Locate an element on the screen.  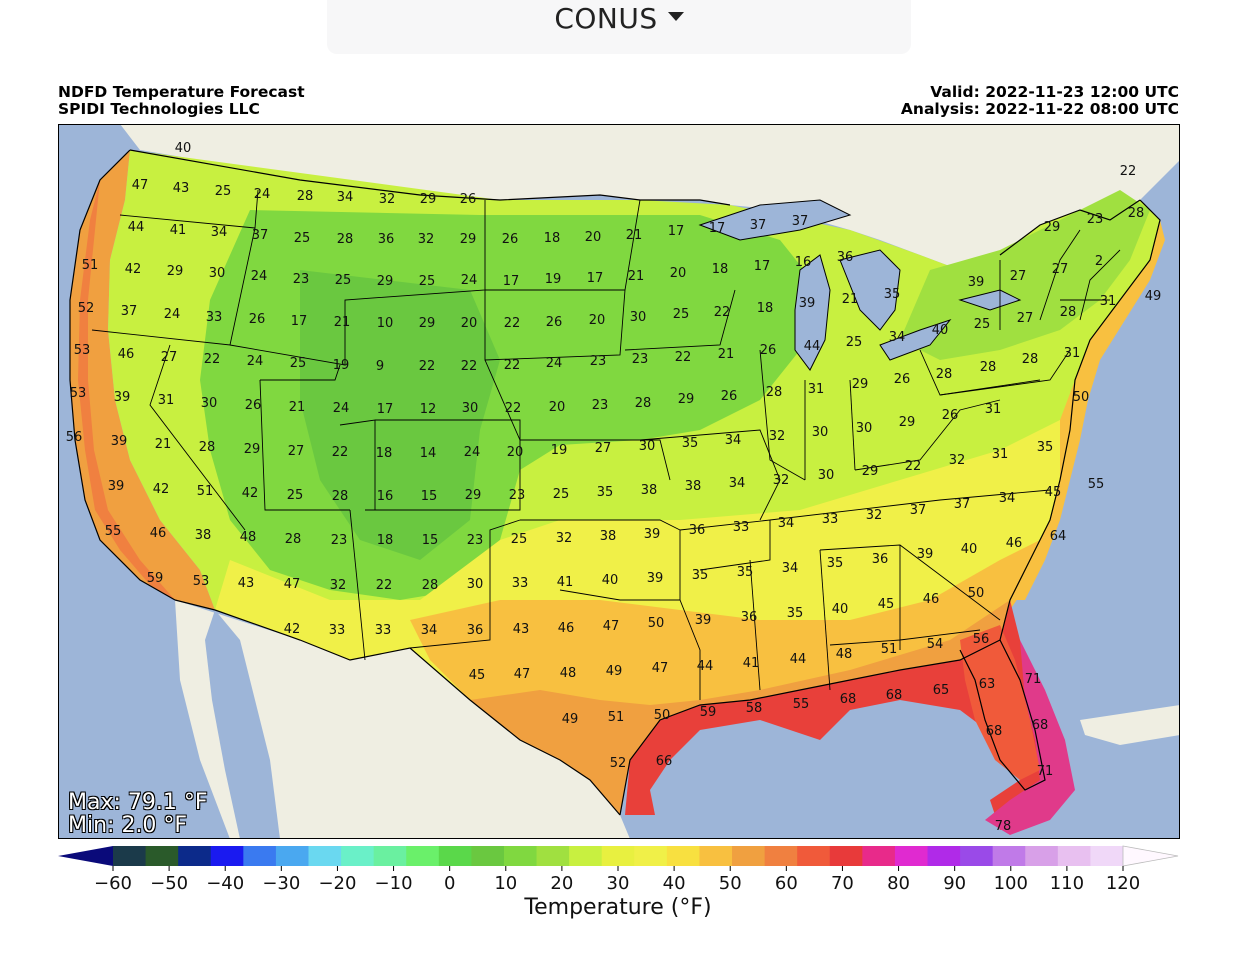
florida-straits-hot is located at coordinates (1030, 737).